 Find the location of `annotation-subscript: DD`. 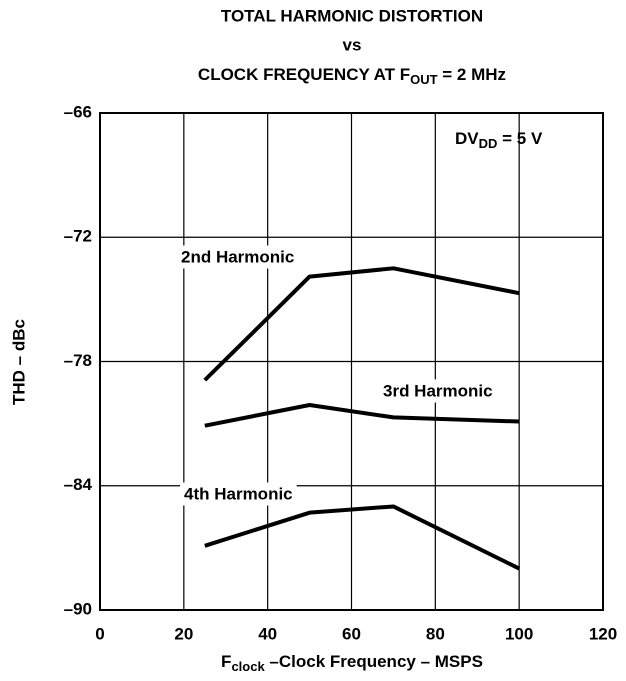

annotation-subscript: DD is located at coordinates (488, 143).